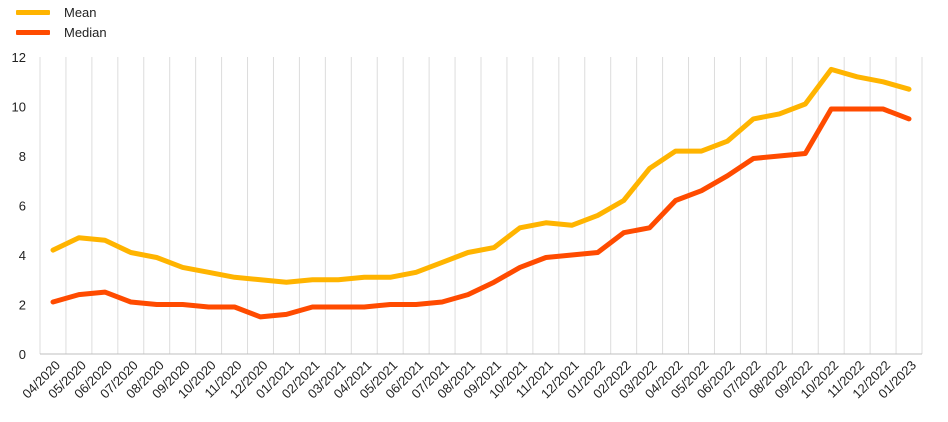 This screenshot has height=422, width=948. What do you see at coordinates (22, 206) in the screenshot?
I see `y-tick-label: 6` at bounding box center [22, 206].